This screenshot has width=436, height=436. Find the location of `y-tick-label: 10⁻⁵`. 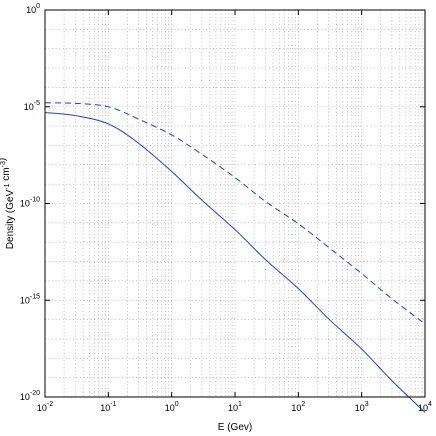

y-tick-label: 10⁻⁵ is located at coordinates (32, 106).